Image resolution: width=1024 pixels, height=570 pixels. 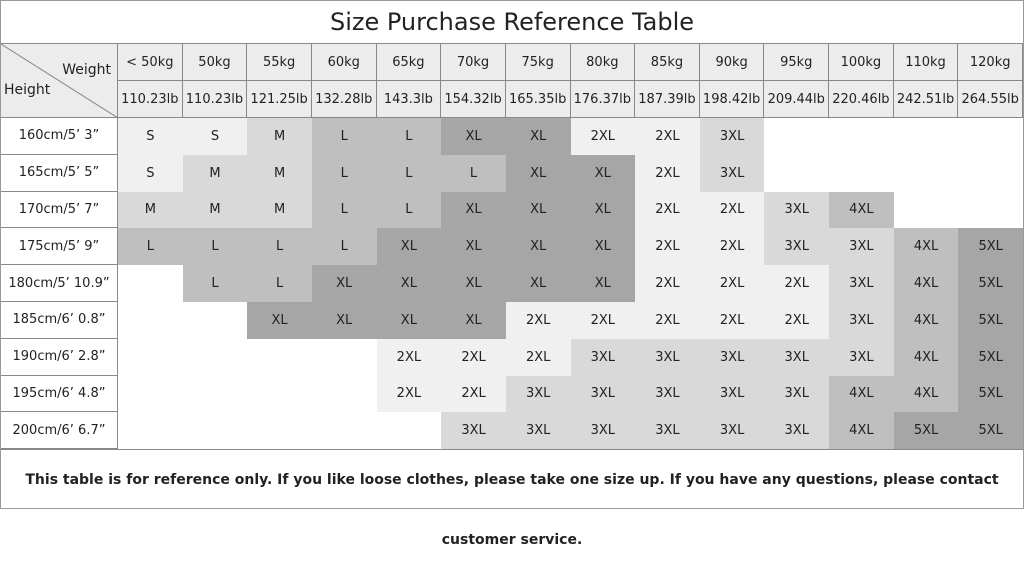 What do you see at coordinates (86, 70) in the screenshot?
I see `weight-label: Weight` at bounding box center [86, 70].